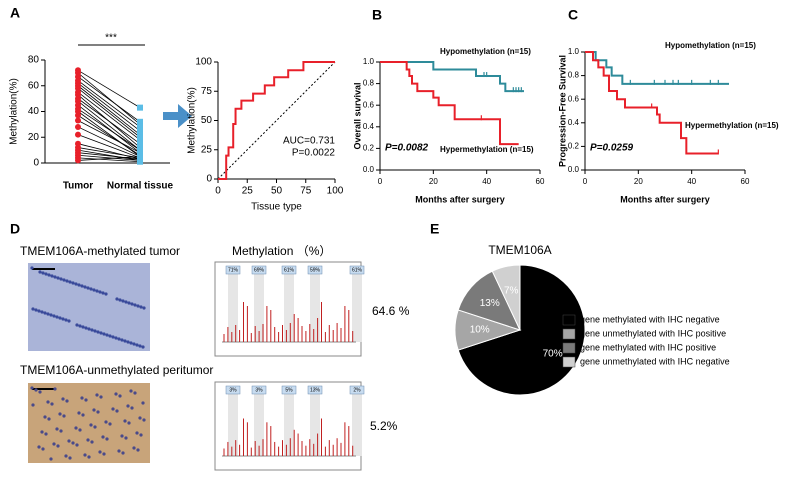  Describe the element at coordinates (78, 186) in the screenshot. I see `x-tick-label: Tumor` at that location.